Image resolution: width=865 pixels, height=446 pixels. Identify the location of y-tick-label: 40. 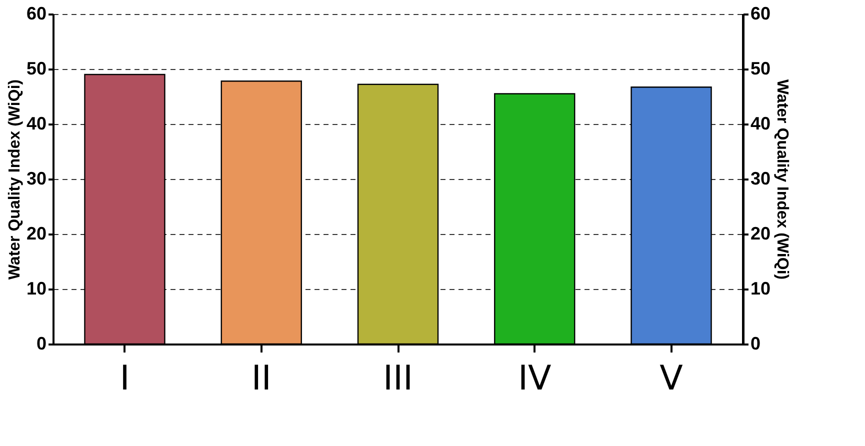
(36, 124).